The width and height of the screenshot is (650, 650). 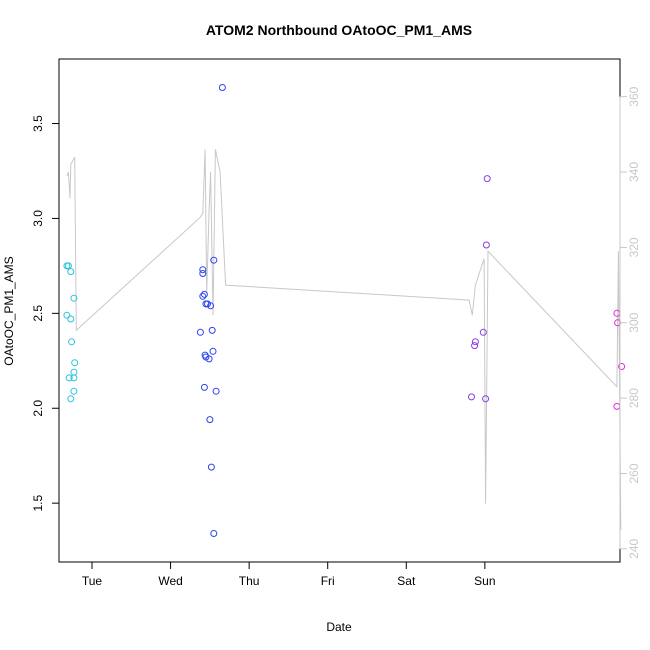 I want to click on y-axis: 1.5 2.0 2.5 3.0 3.5, so click(x=45, y=313).